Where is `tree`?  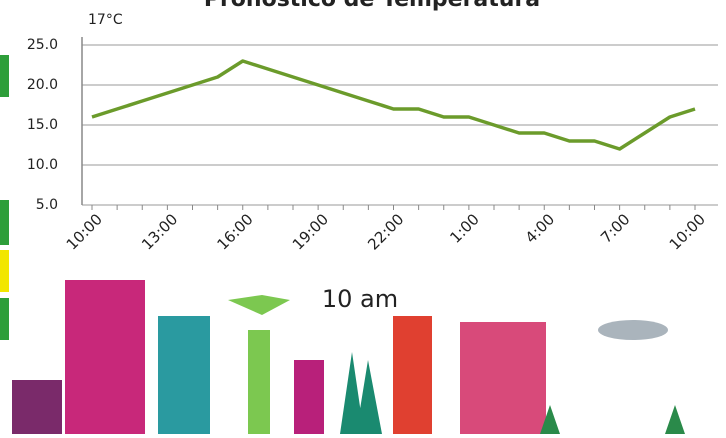
tree is located at coordinates (612, 419).